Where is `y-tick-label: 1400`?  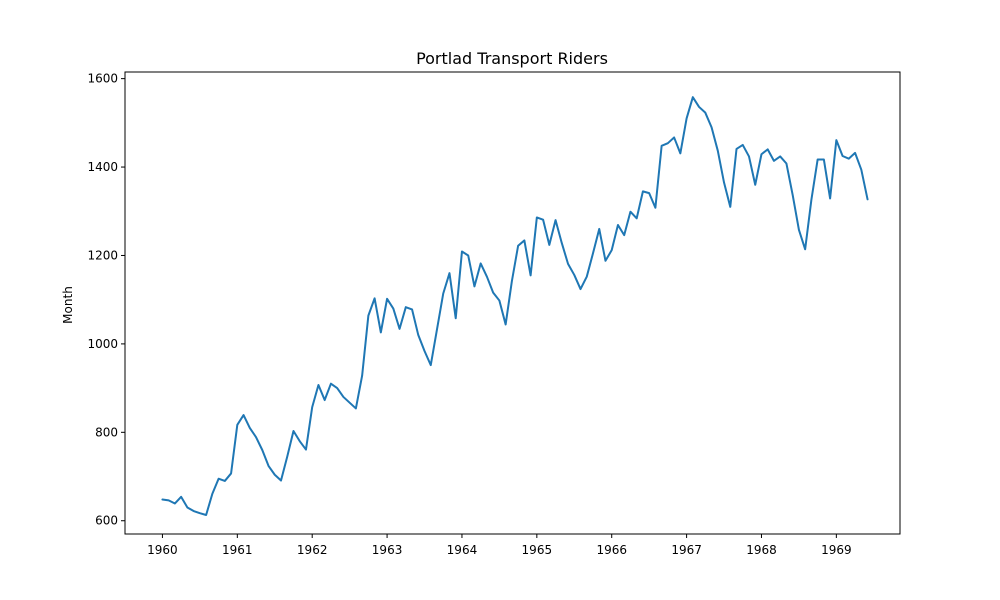 y-tick-label: 1400 is located at coordinates (102, 167).